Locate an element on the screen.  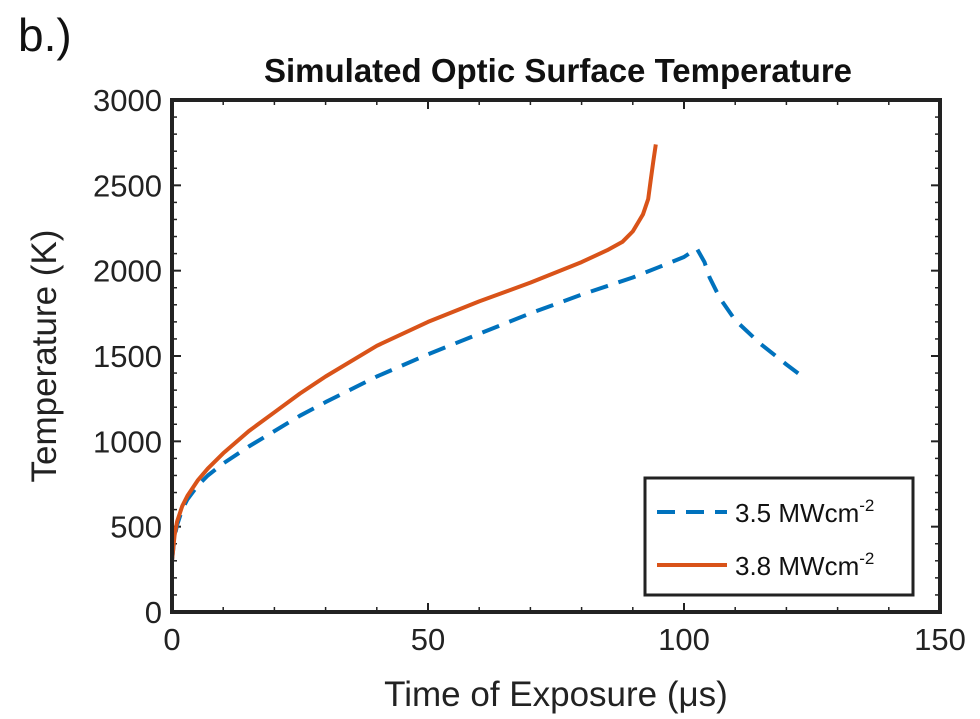
y-tick-label: 2000 is located at coordinates (127, 271).